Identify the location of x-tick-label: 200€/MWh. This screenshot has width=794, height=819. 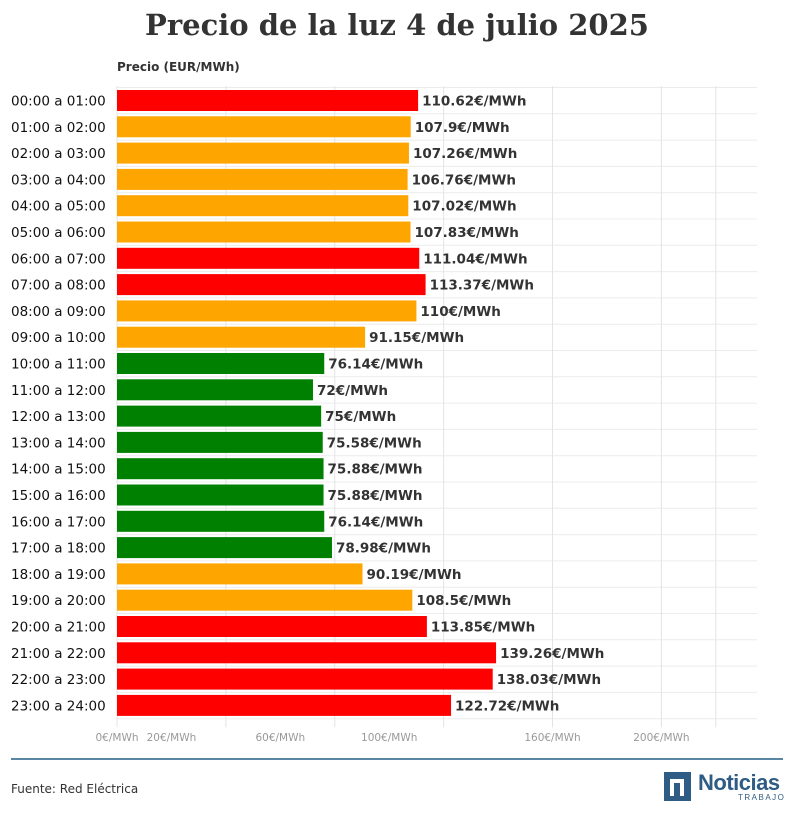
(661, 738).